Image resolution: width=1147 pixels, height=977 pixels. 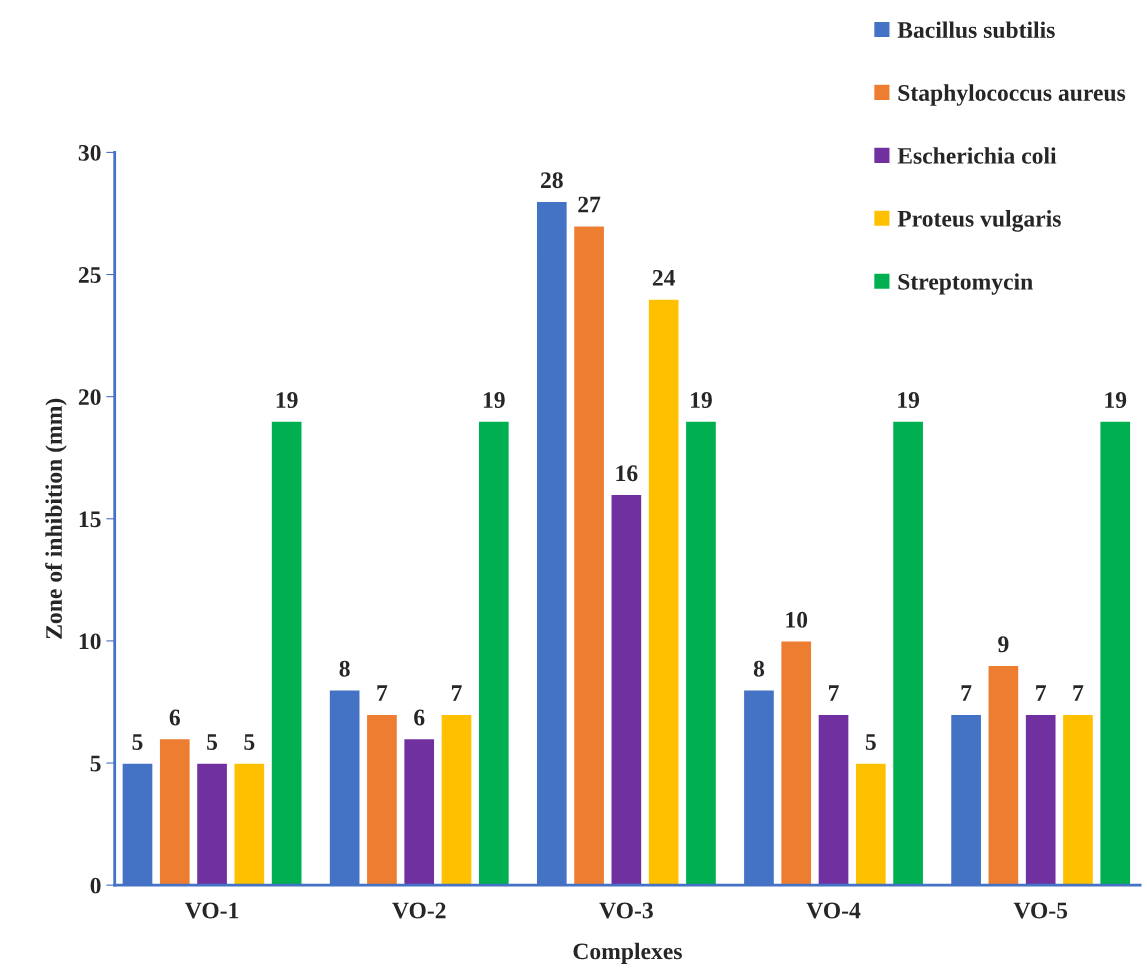 What do you see at coordinates (977, 155) in the screenshot?
I see `legend-label: Escherichia coli` at bounding box center [977, 155].